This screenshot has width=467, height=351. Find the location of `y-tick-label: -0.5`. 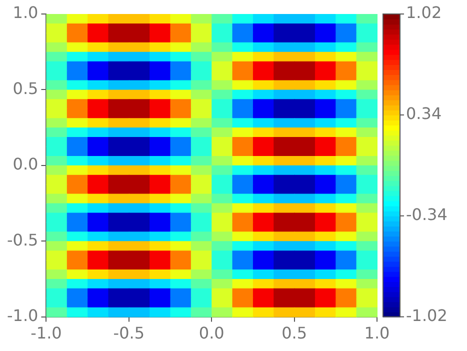

y-tick-label: -0.5 is located at coordinates (22, 240).